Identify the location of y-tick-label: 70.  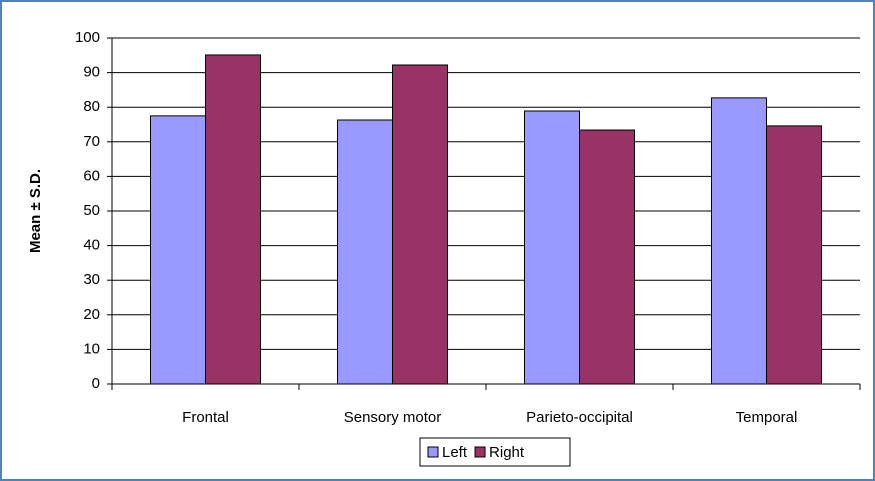
(91, 141).